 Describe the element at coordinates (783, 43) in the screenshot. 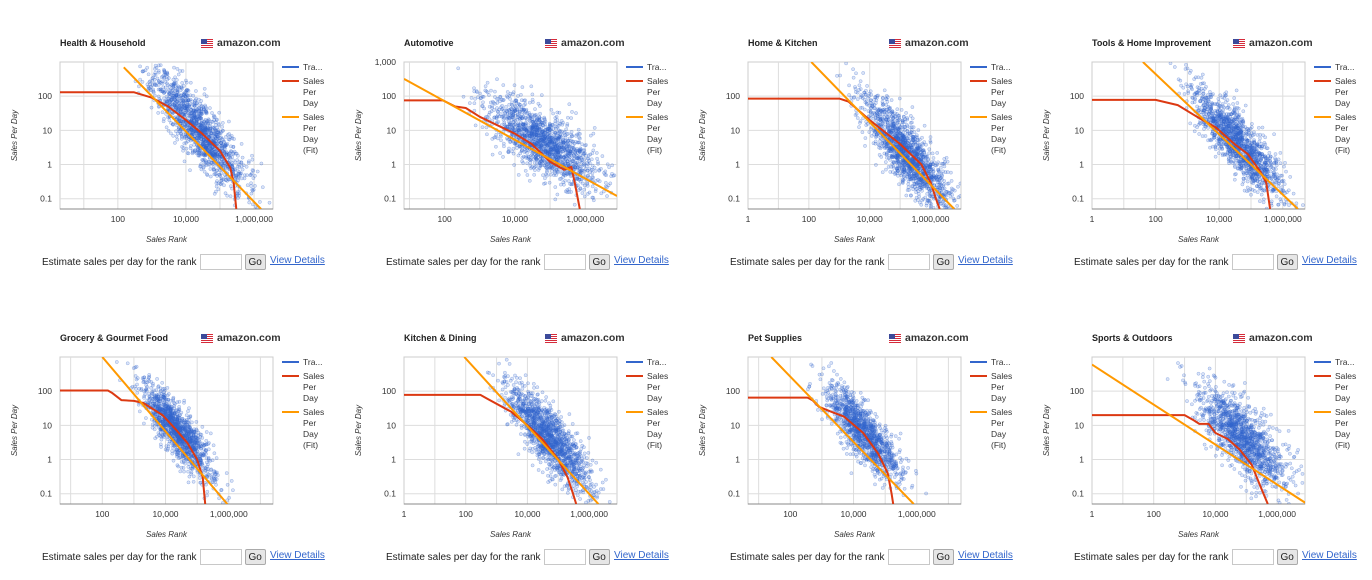

I see `chart-title: Home & Kitchen` at that location.